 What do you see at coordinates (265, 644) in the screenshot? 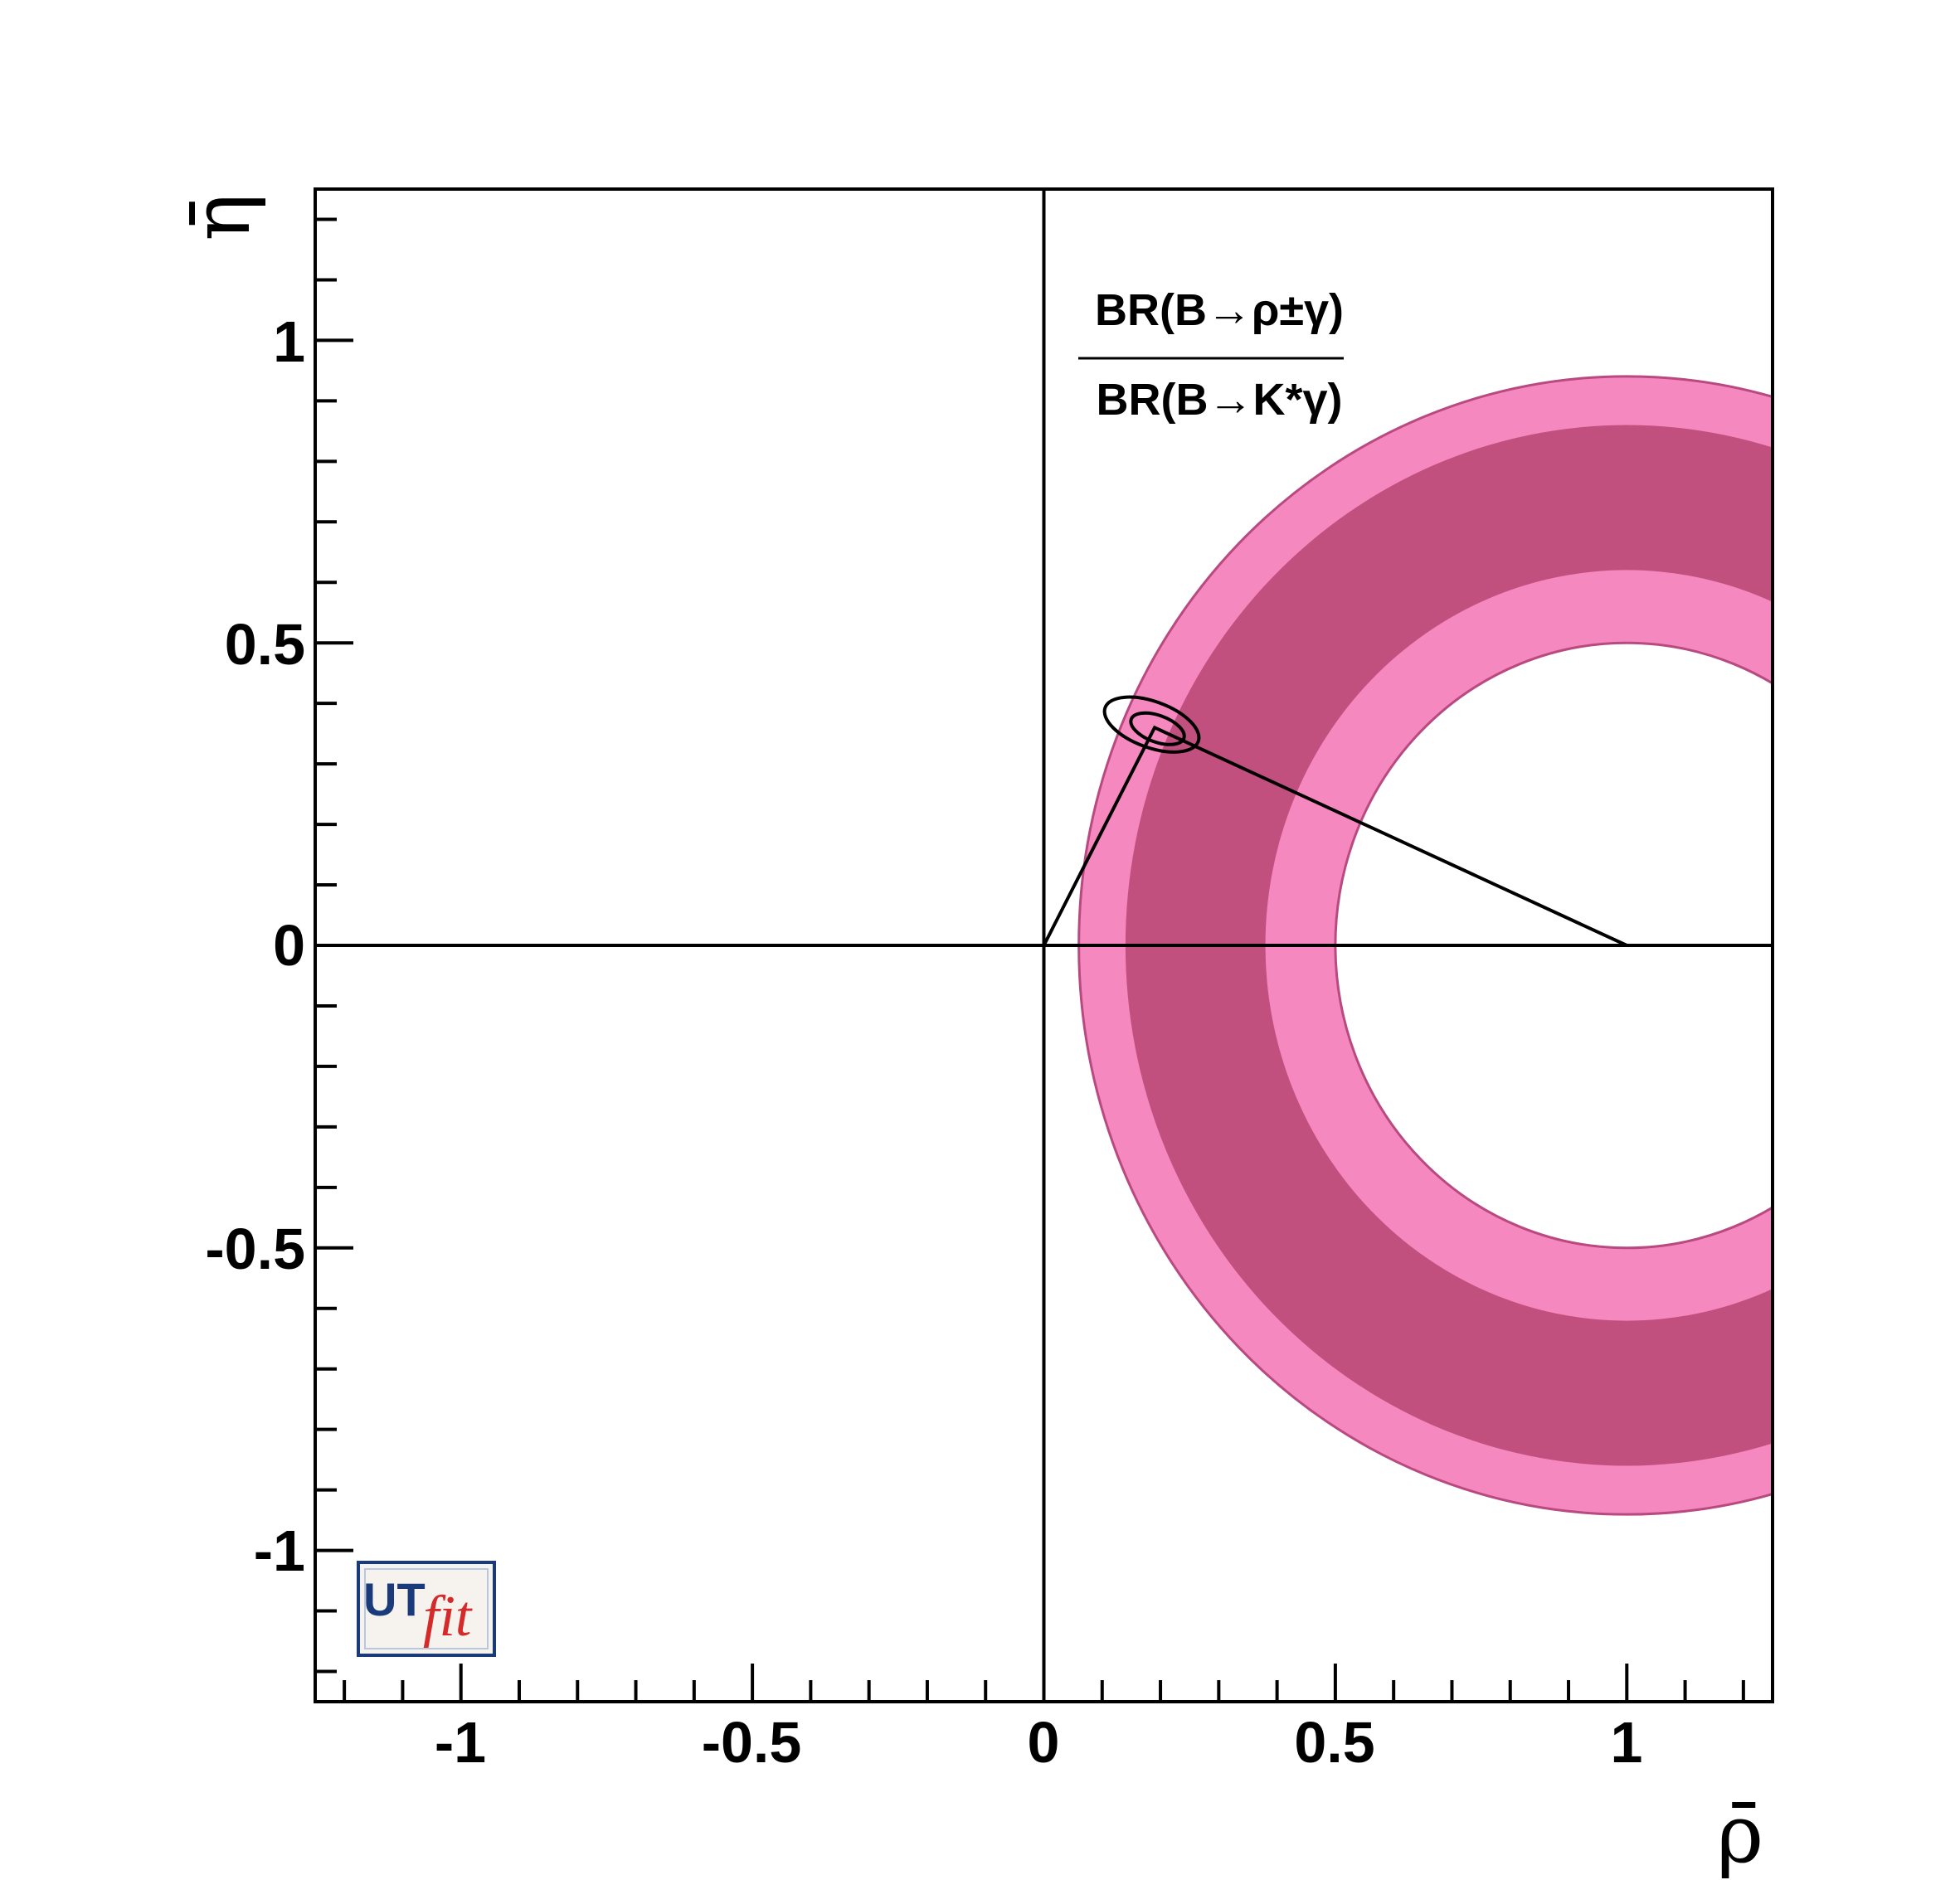
I see `y-tick-label: 0.5` at bounding box center [265, 644].